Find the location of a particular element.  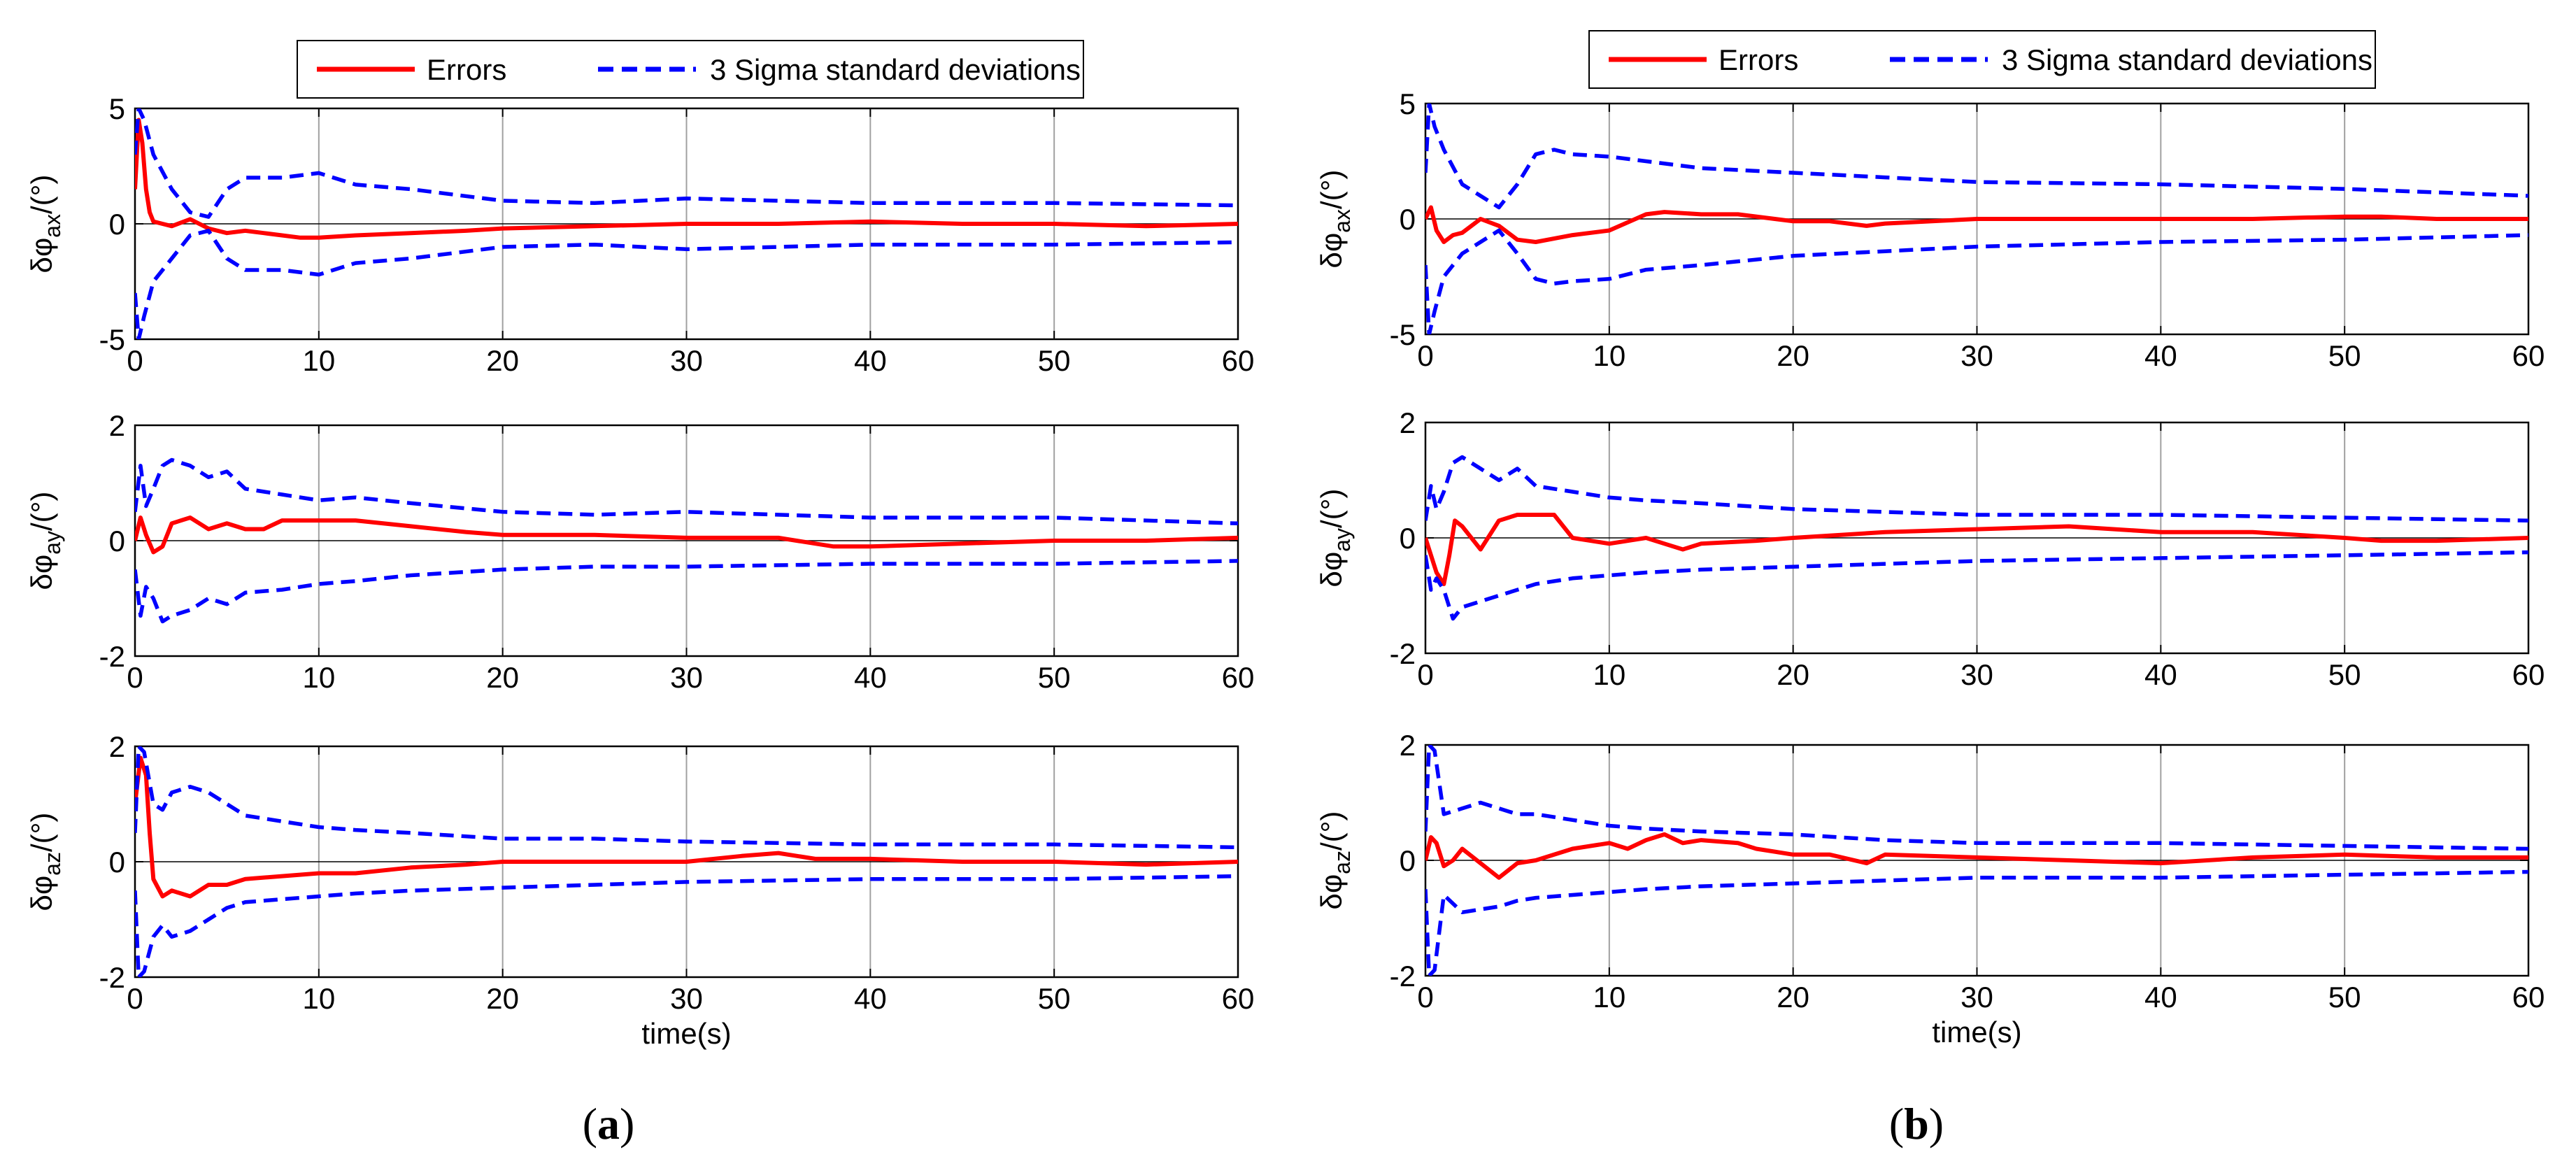

legend-0: Errors 3 Sigma standard deviations is located at coordinates (690, 69).